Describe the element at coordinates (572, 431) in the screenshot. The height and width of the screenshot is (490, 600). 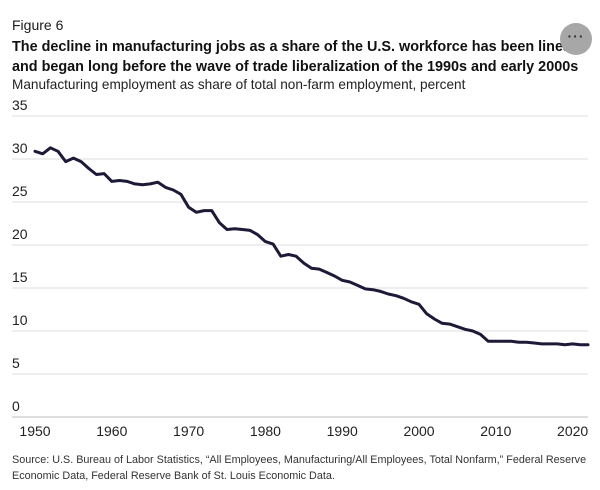
I see `x-tick-label: 2020` at that location.